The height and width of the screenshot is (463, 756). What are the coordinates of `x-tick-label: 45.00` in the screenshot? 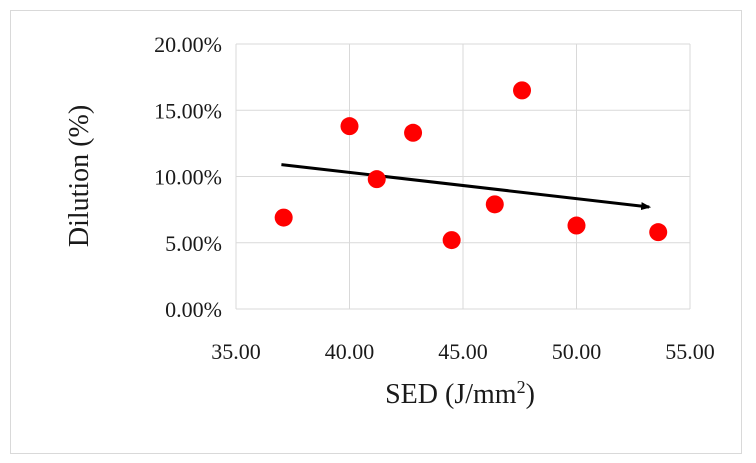 It's located at (463, 351).